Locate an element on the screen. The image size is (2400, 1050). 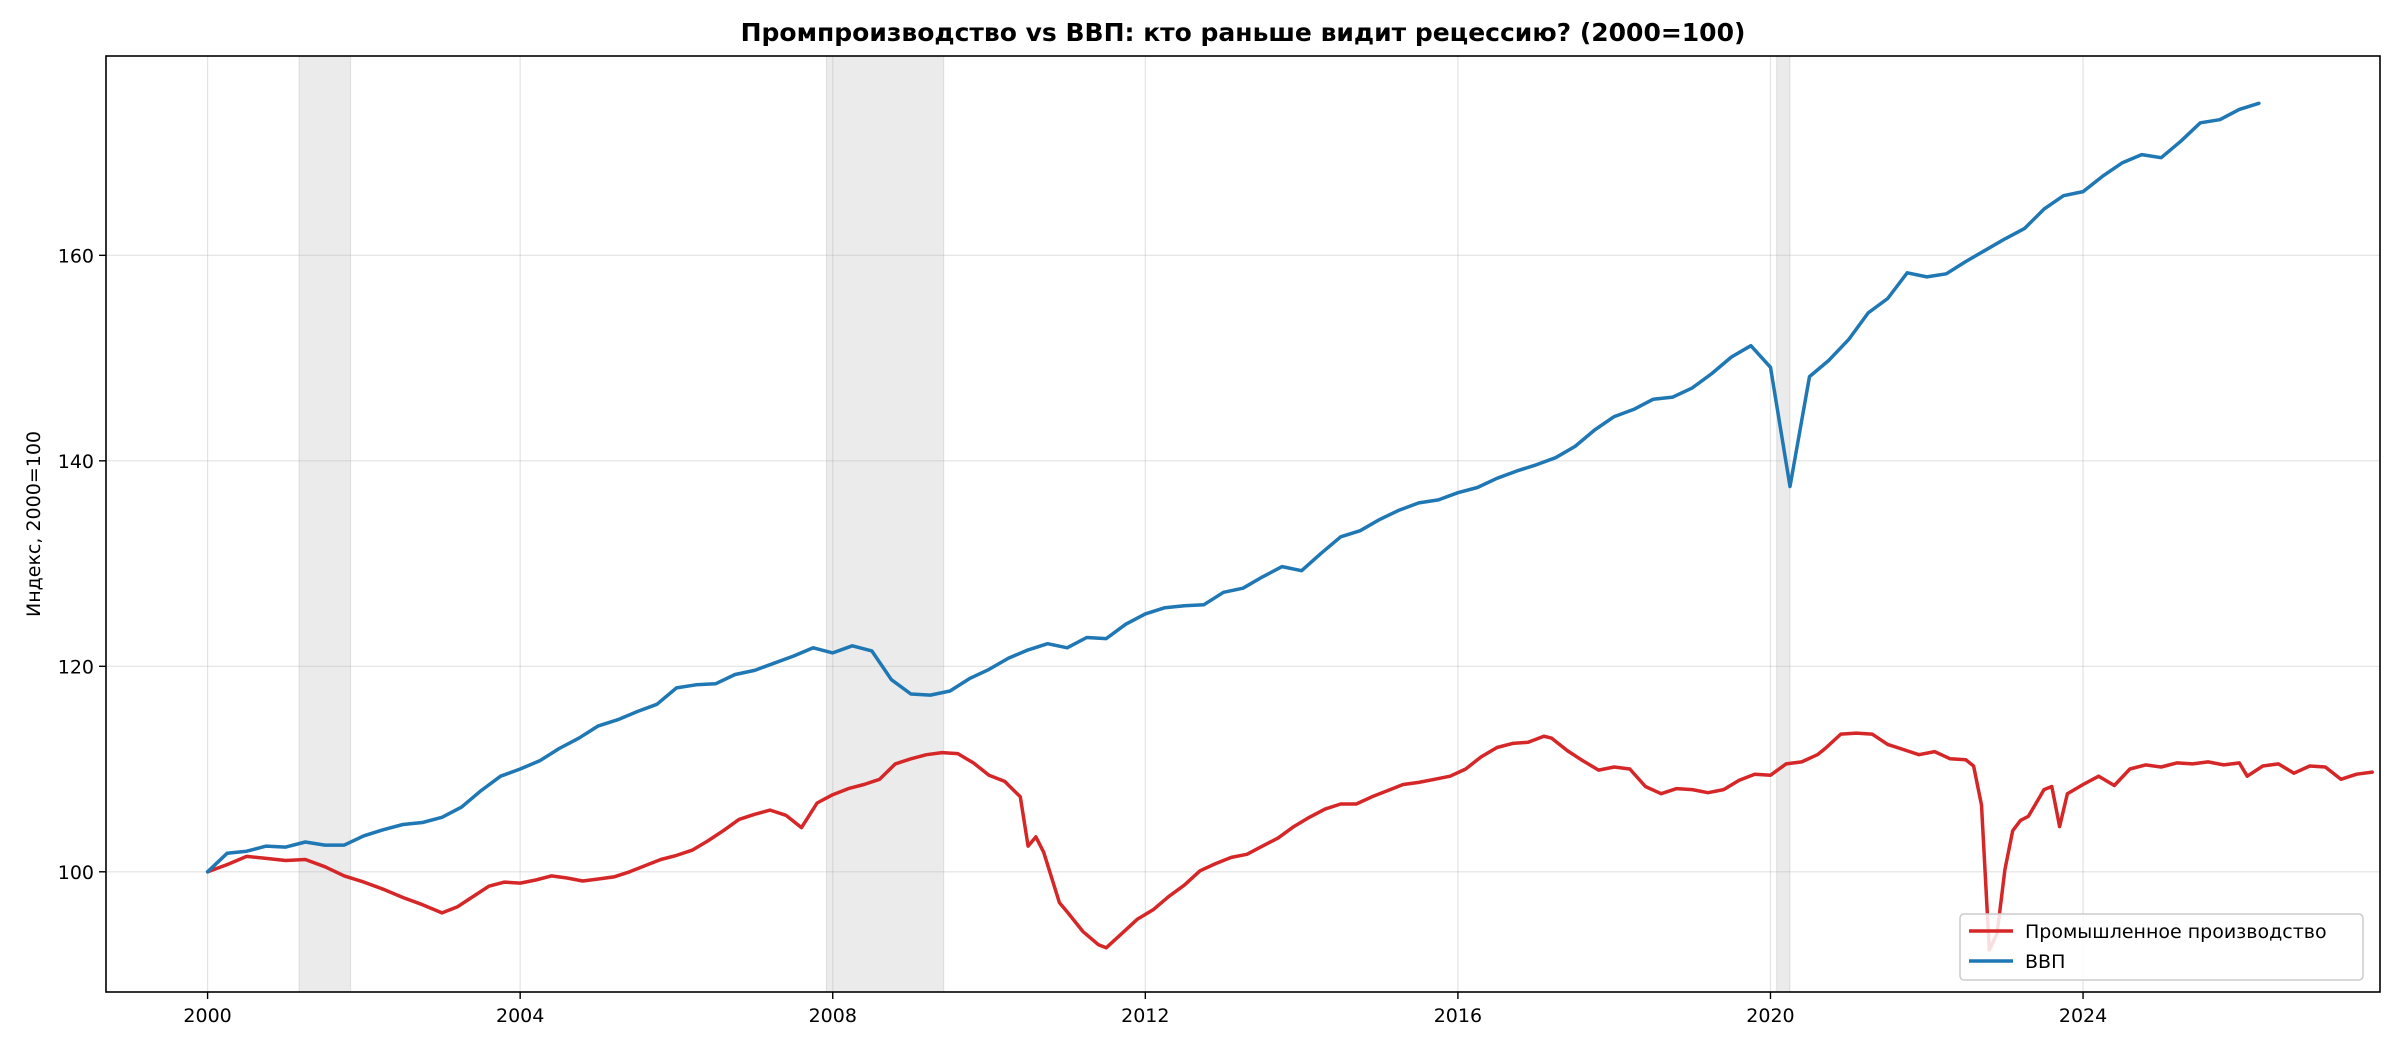
x-tick-label: 2024 is located at coordinates (2083, 1016).